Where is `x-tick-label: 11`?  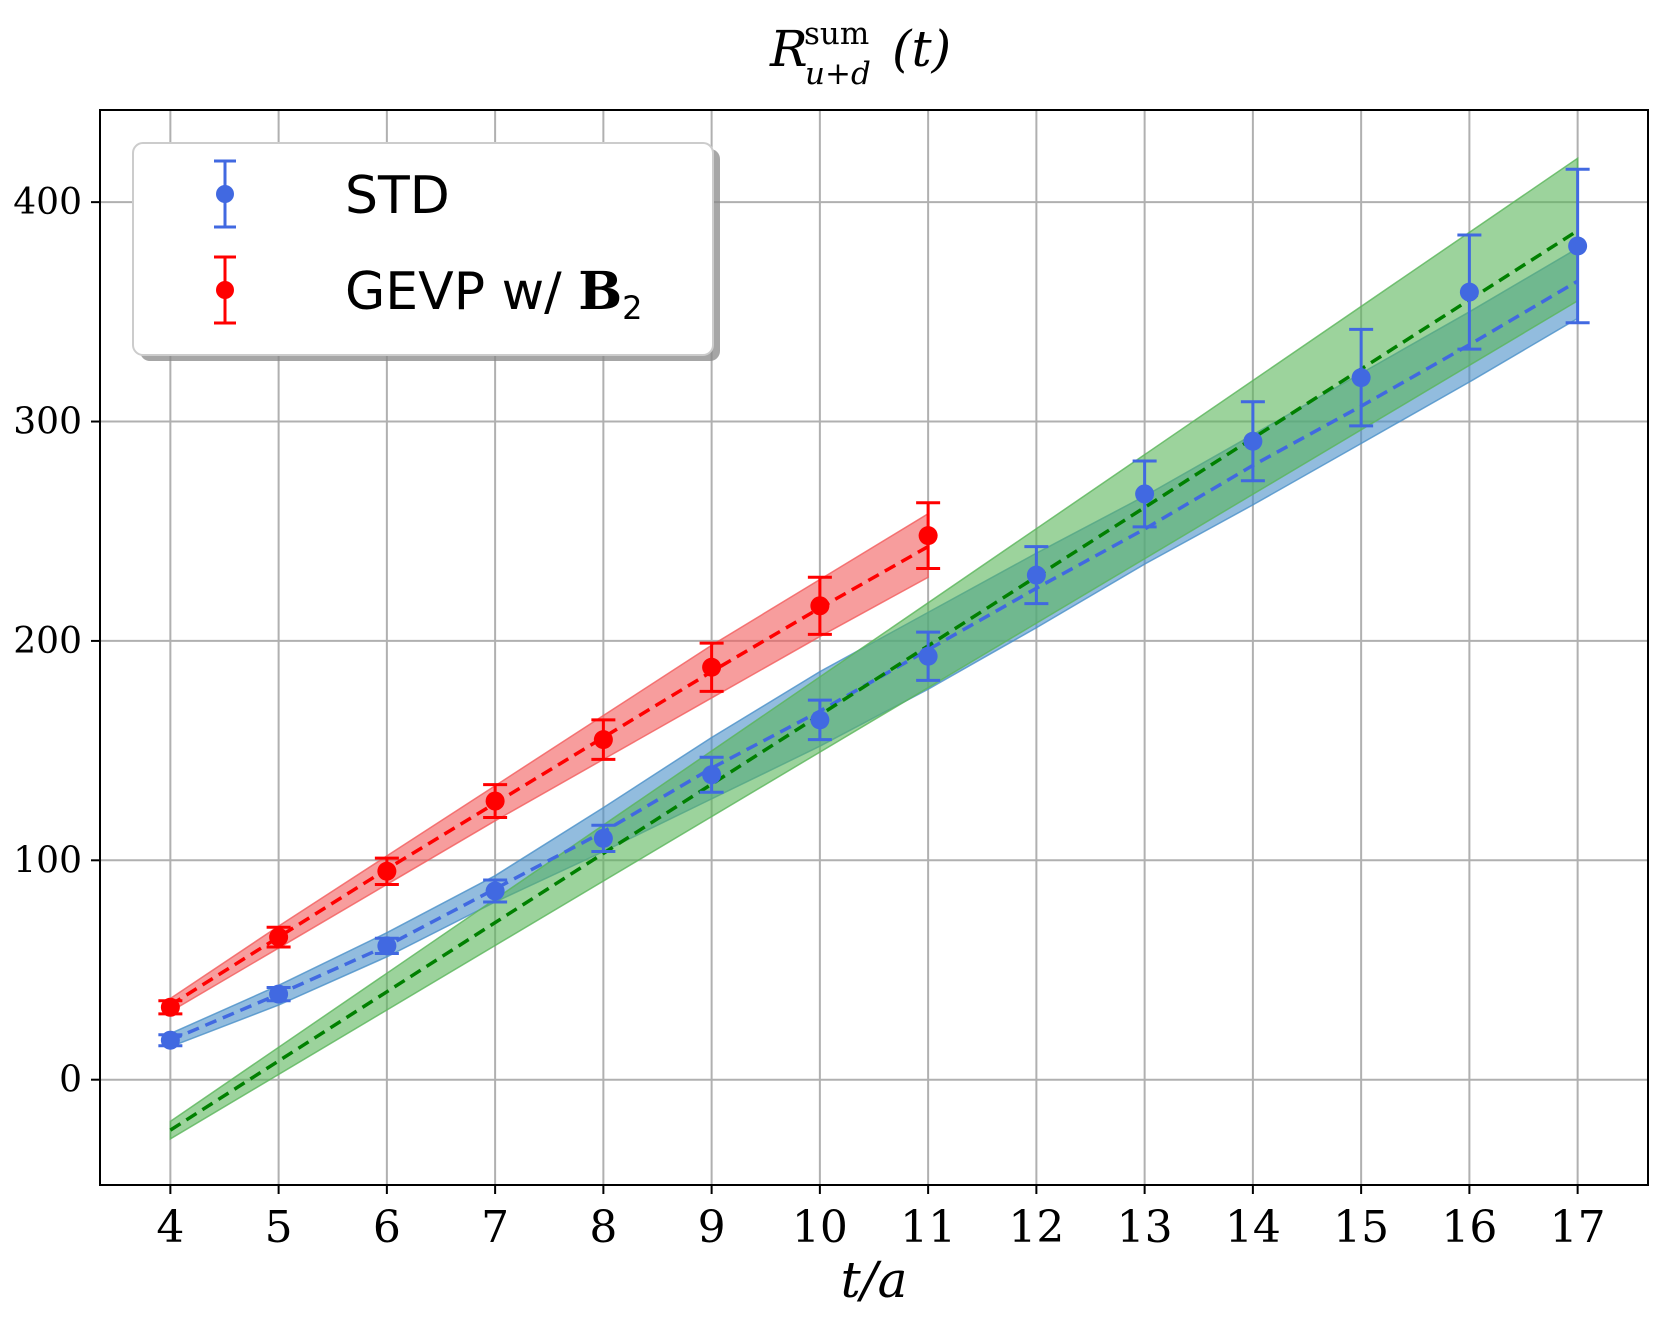 x-tick-label: 11 is located at coordinates (928, 1227).